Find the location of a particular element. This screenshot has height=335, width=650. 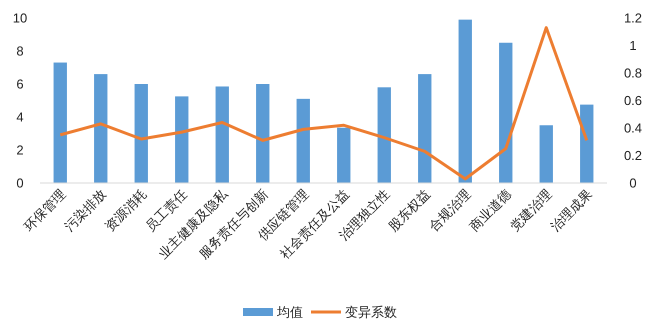

y2-tick-label: 0.6 is located at coordinates (633, 100).